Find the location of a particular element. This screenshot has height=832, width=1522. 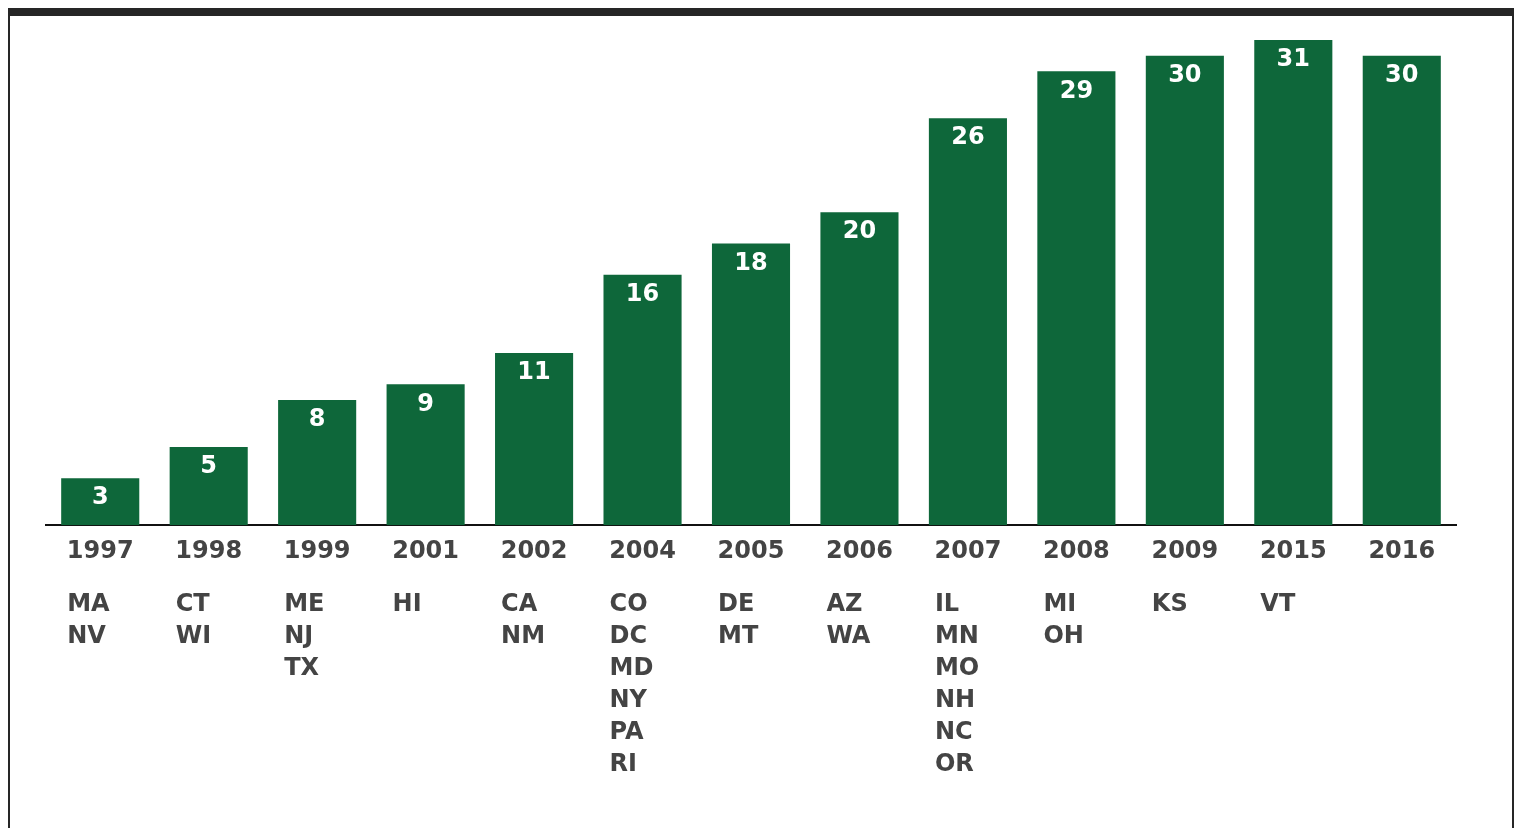

x-tick-label: 1997 is located at coordinates (100, 549).